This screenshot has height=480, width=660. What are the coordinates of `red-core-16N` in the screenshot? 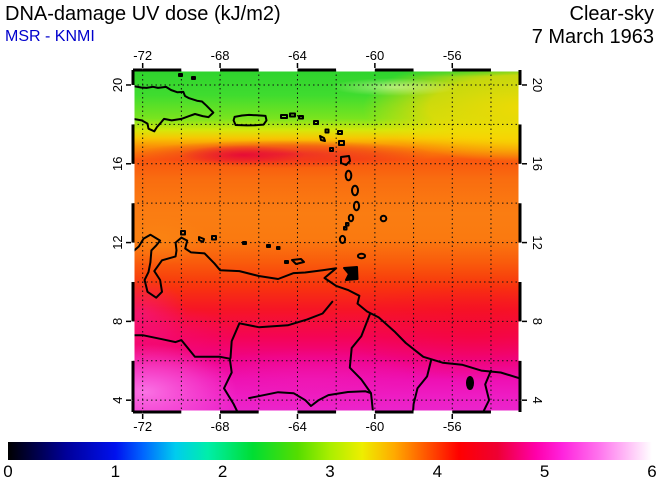 It's located at (243, 155).